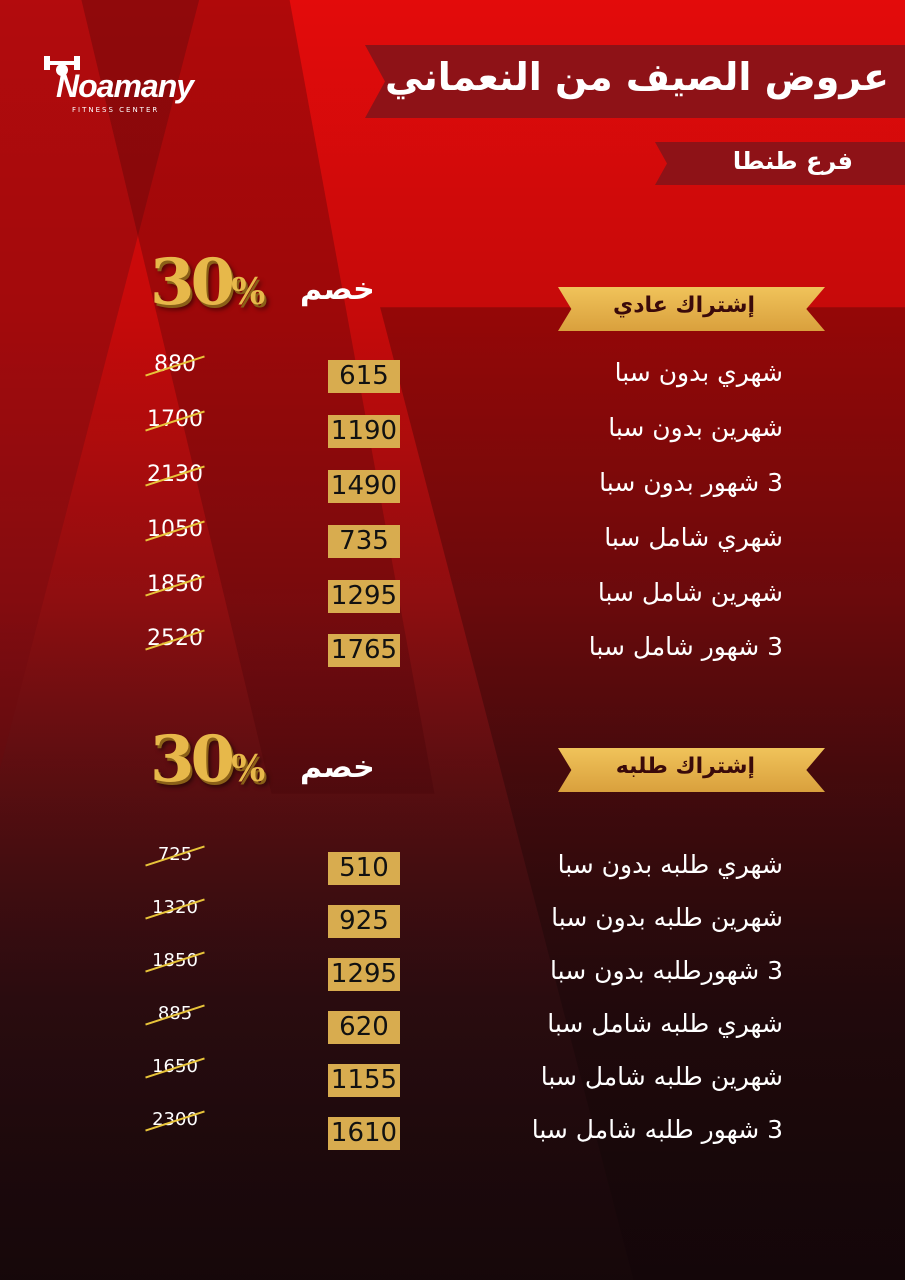  What do you see at coordinates (667, 917) in the screenshot?
I see `plan-label: شهرين طلبه بدون سبا` at bounding box center [667, 917].